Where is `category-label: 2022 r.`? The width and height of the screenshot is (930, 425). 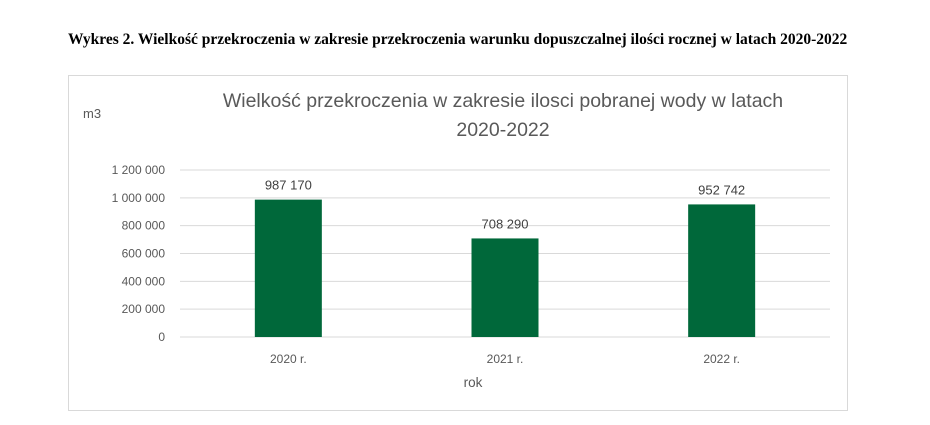
category-label: 2022 r. is located at coordinates (721, 359).